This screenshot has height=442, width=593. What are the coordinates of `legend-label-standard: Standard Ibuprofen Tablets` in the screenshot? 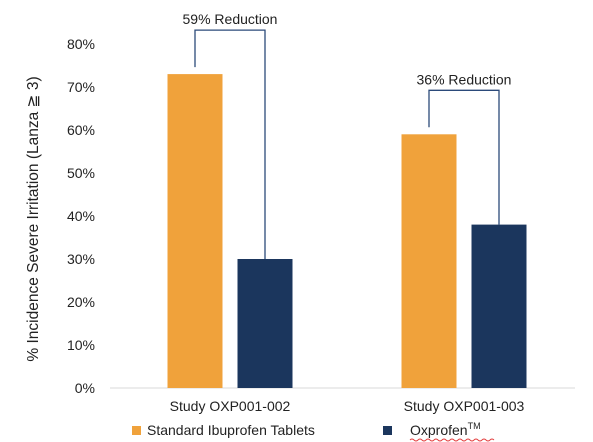 It's located at (231, 430).